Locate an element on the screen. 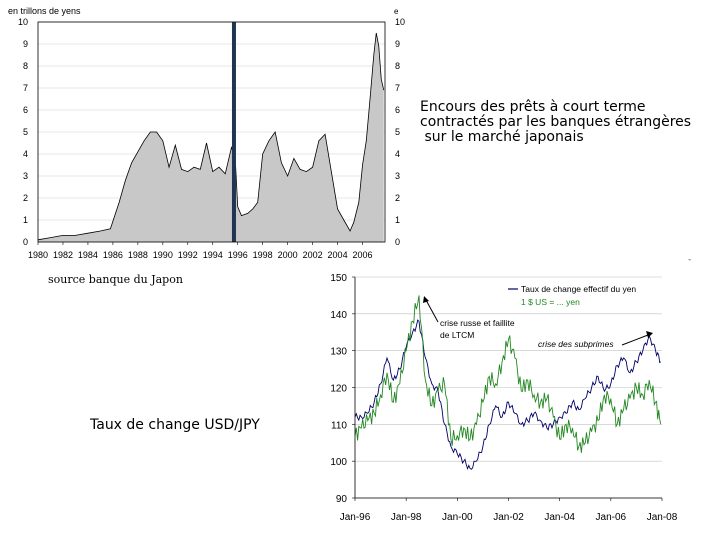  chart1-ylabel: en trillons de yens is located at coordinates (44, 11).